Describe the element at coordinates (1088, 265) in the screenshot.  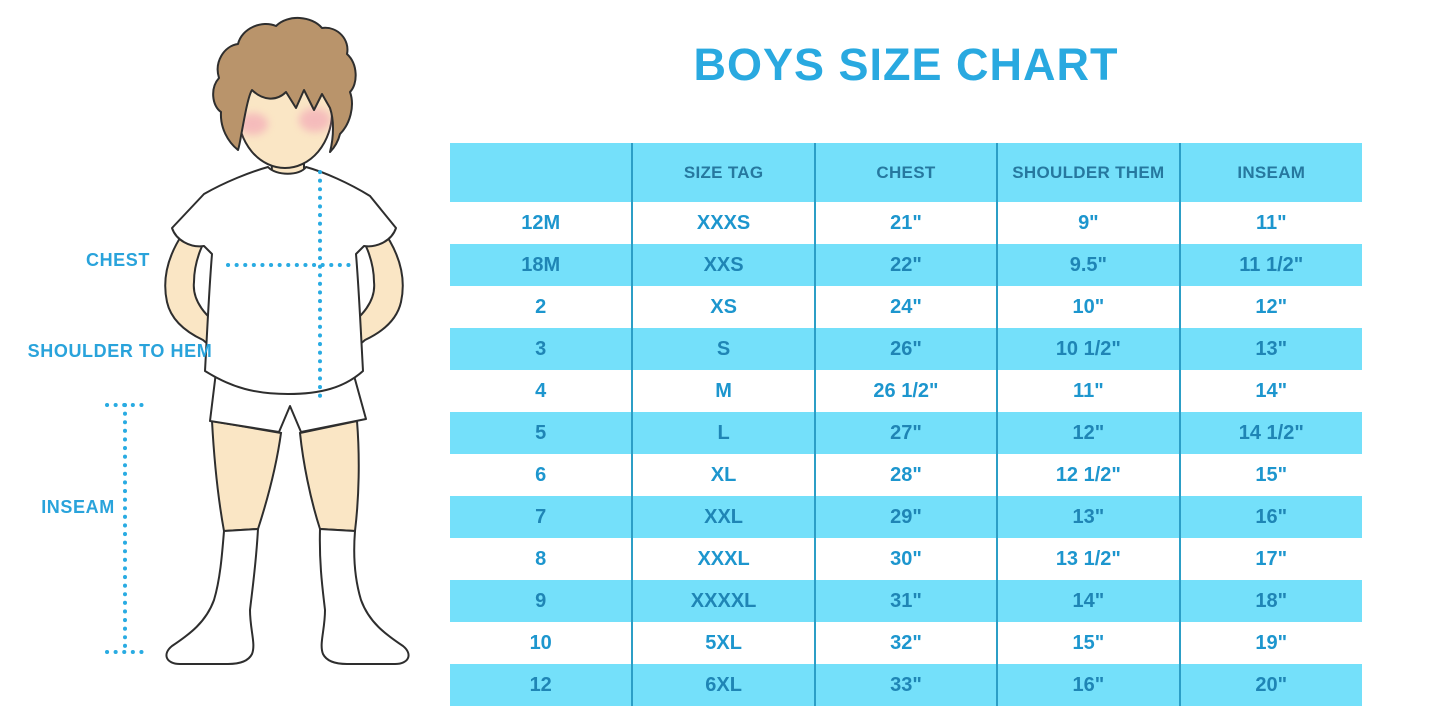
I see `table-cell: 9.5"` at that location.